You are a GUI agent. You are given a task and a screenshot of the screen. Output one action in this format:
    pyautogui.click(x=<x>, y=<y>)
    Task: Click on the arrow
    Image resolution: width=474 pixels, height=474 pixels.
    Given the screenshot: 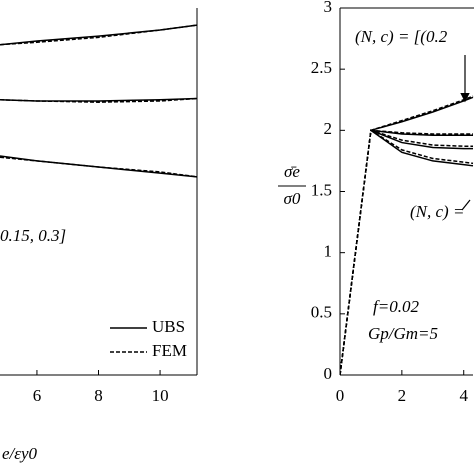 What is the action you would take?
    pyautogui.click(x=466, y=205)
    